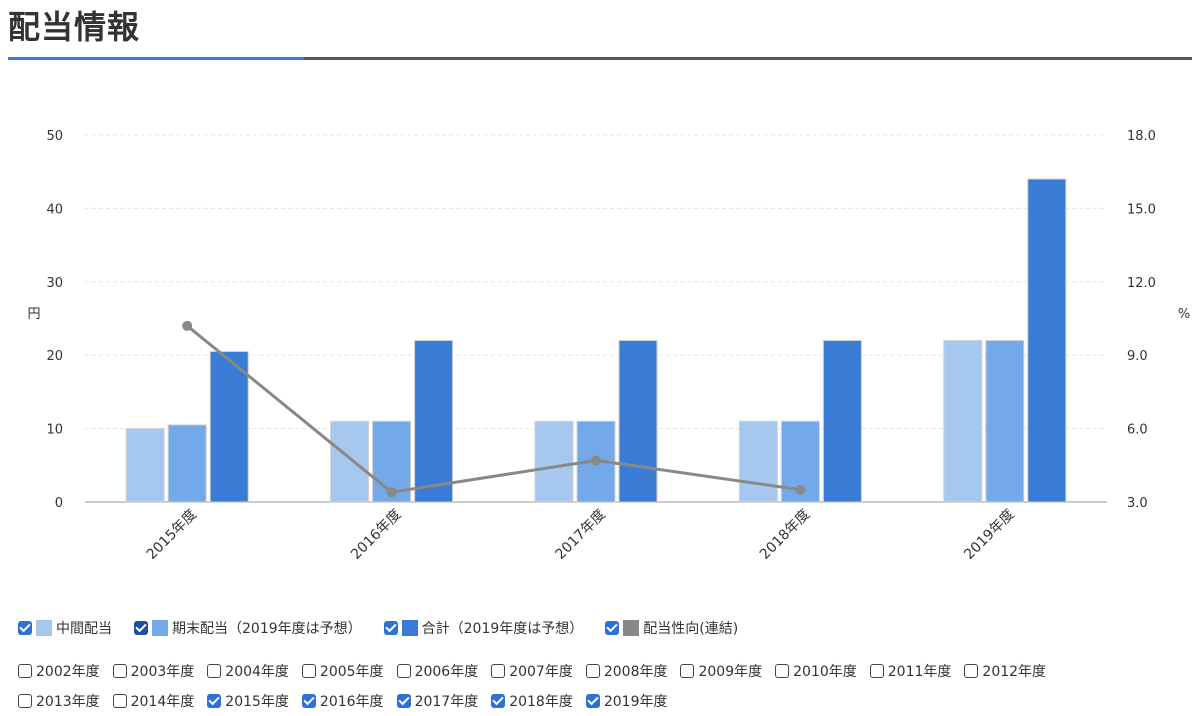  I want to click on year-toggle: 2010年度, so click(816, 671).